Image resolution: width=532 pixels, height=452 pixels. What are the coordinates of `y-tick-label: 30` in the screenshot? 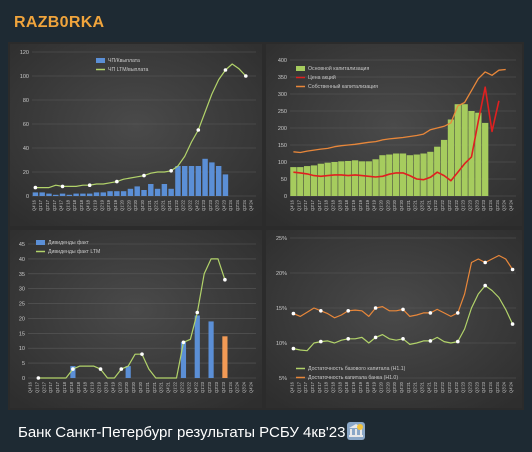 It's located at (22, 290).